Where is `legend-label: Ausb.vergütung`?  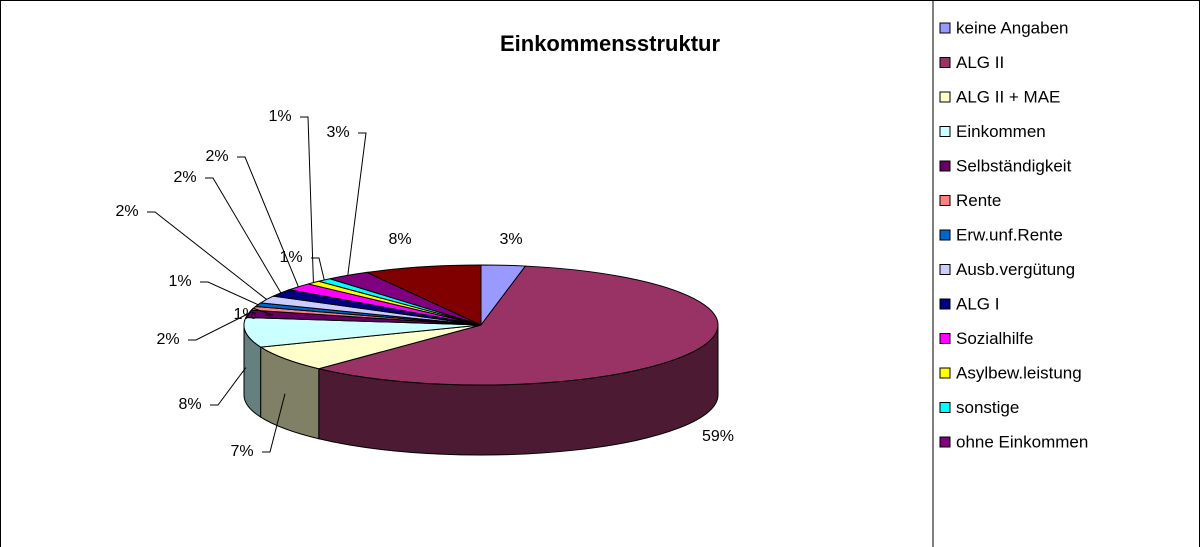
legend-label: Ausb.vergütung is located at coordinates (1015, 269).